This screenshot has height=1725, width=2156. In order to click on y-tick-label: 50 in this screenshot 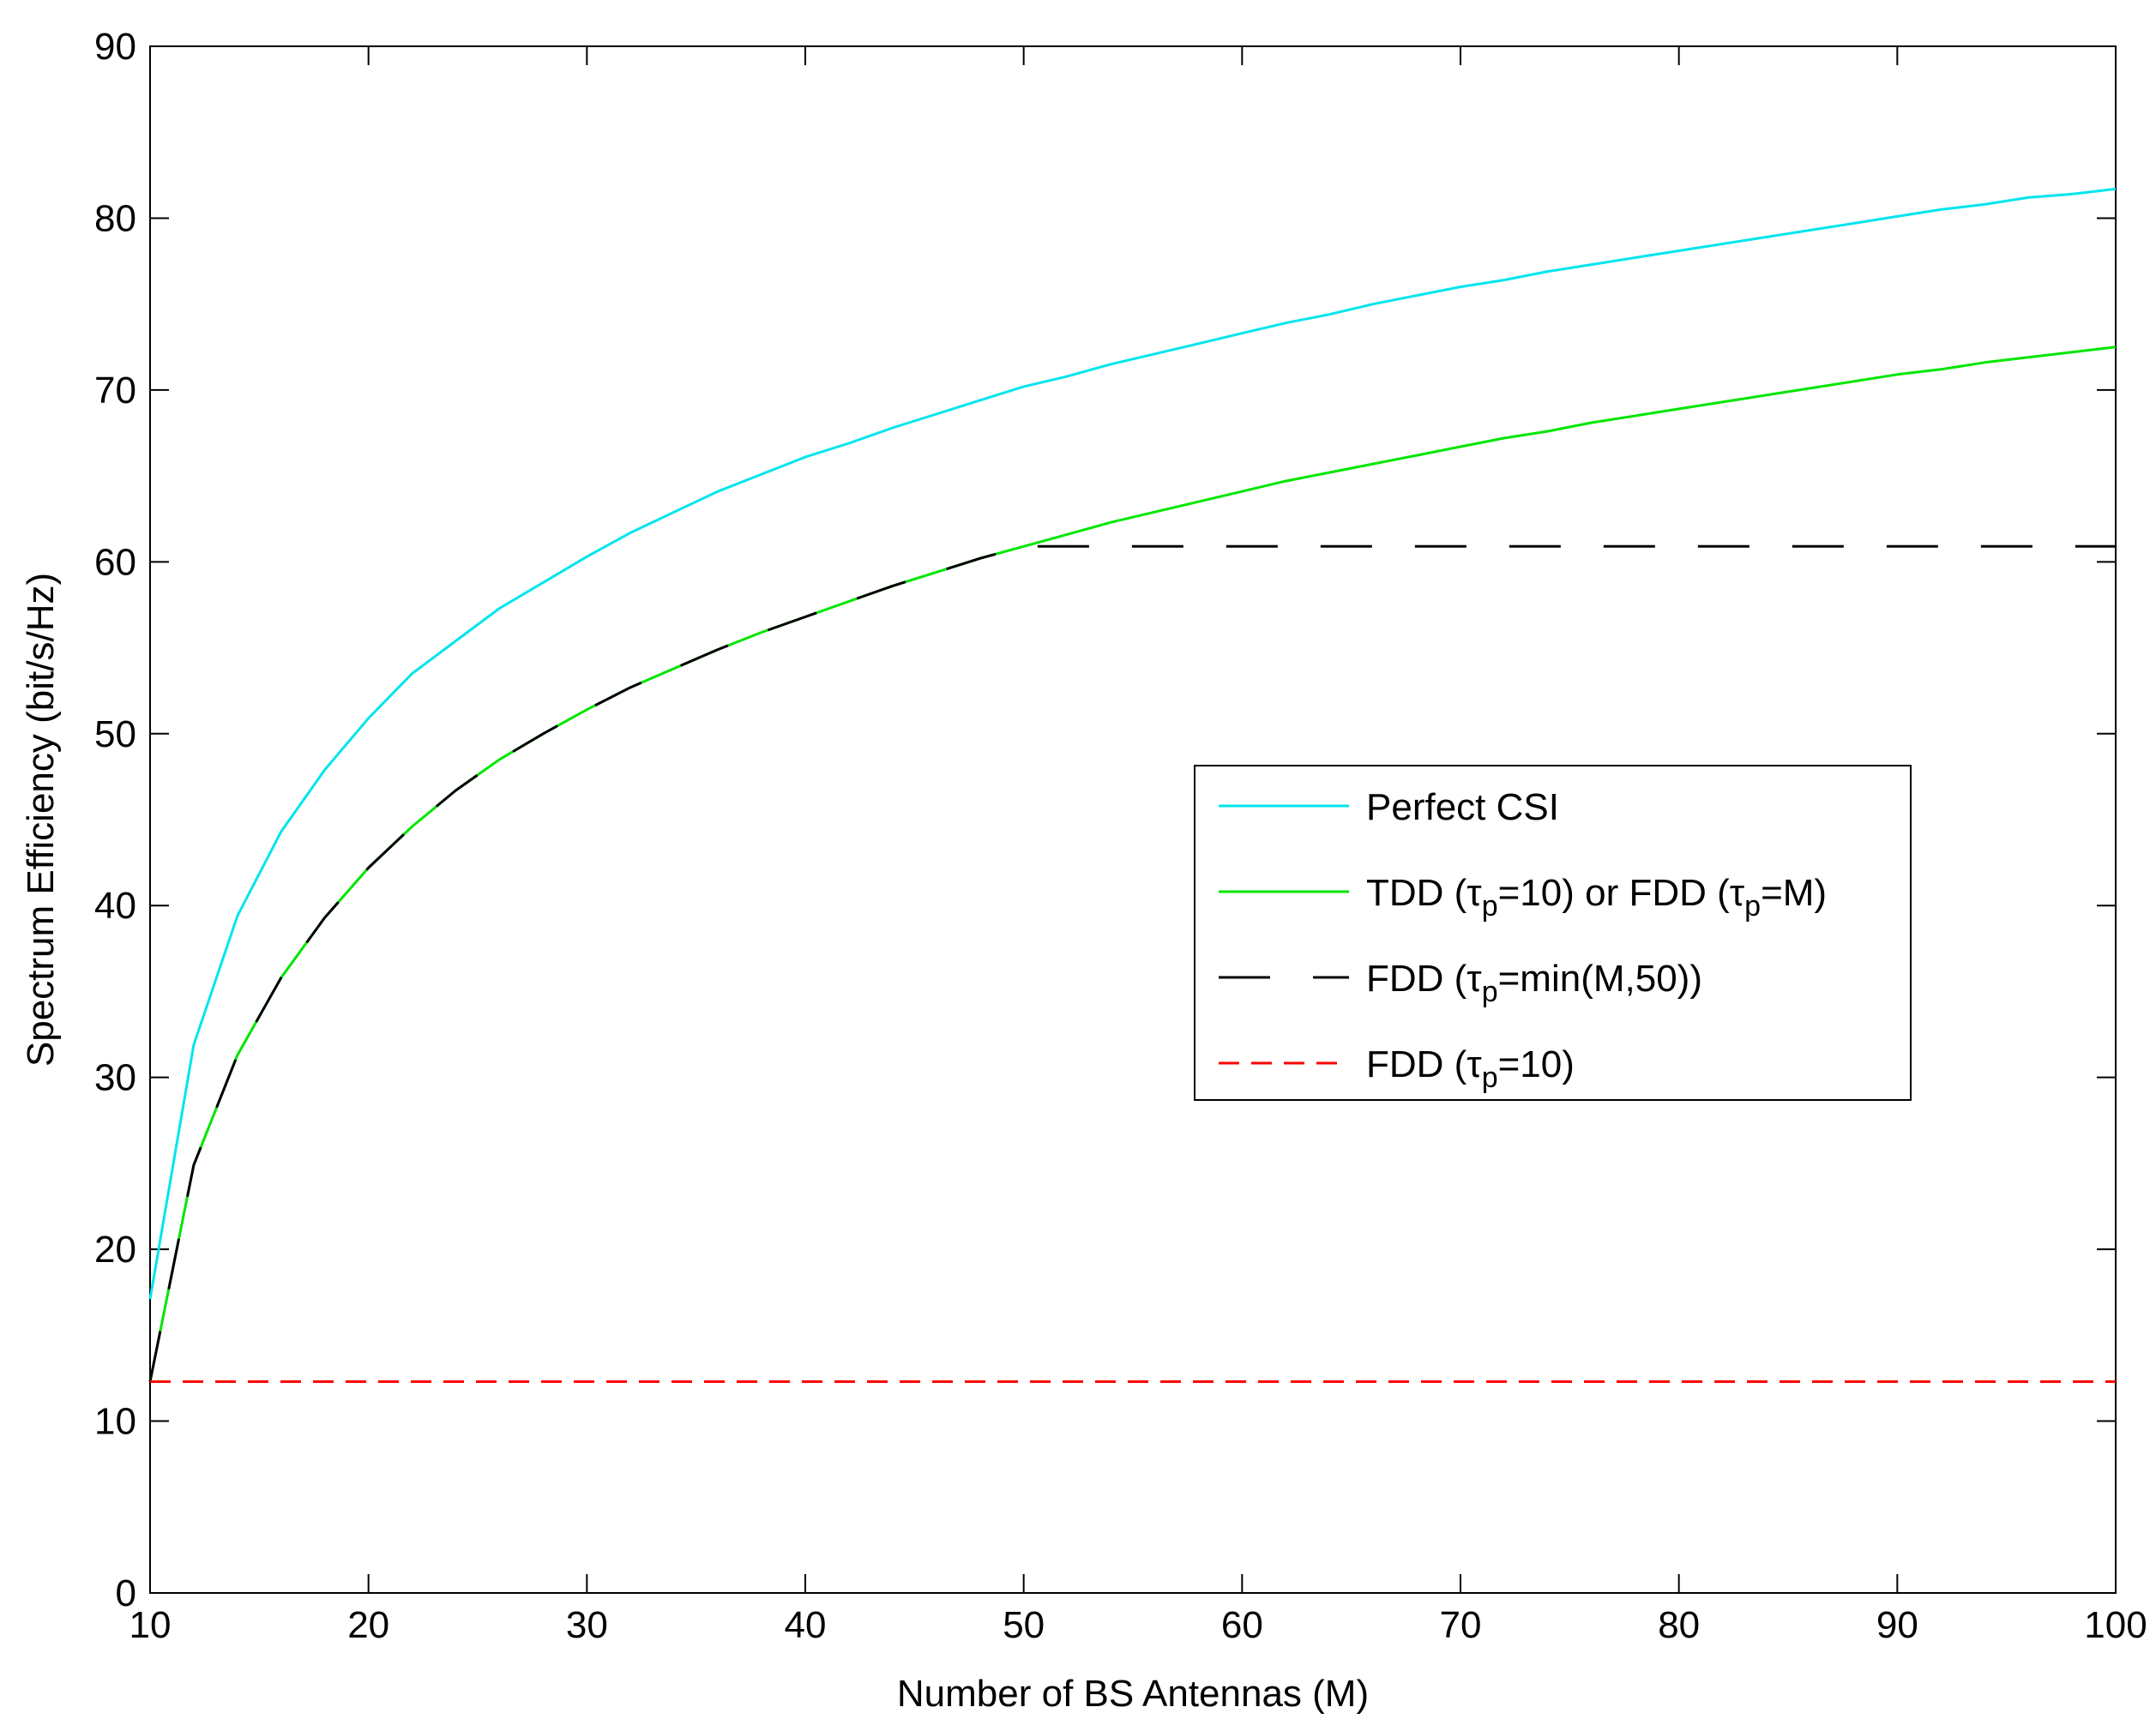, I will do `click(115, 734)`.